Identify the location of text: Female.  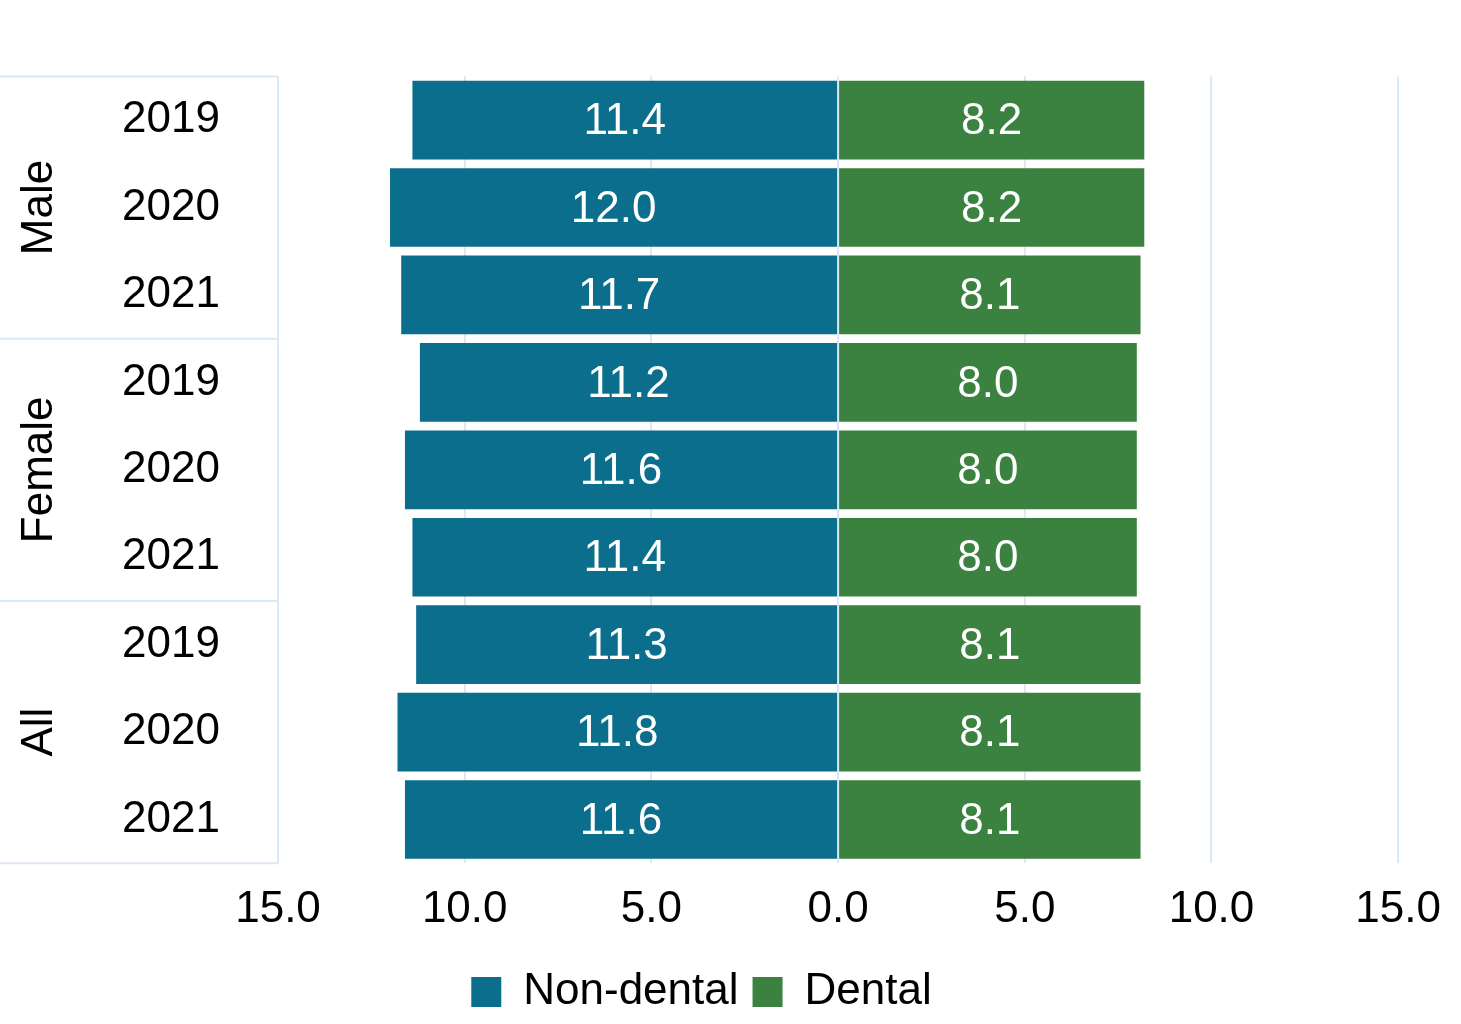
(37, 470).